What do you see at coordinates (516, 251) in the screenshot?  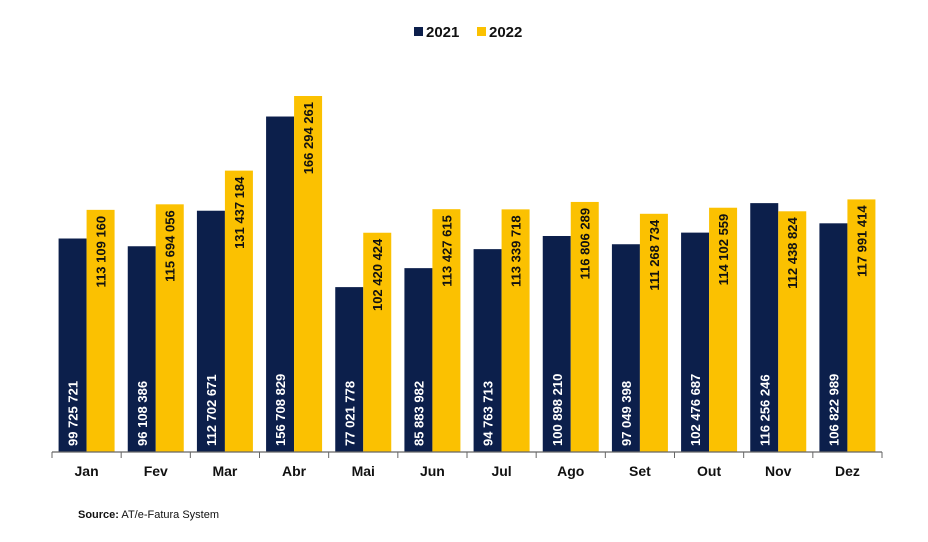 I see `data-label-2022-jul: 113 339 718` at bounding box center [516, 251].